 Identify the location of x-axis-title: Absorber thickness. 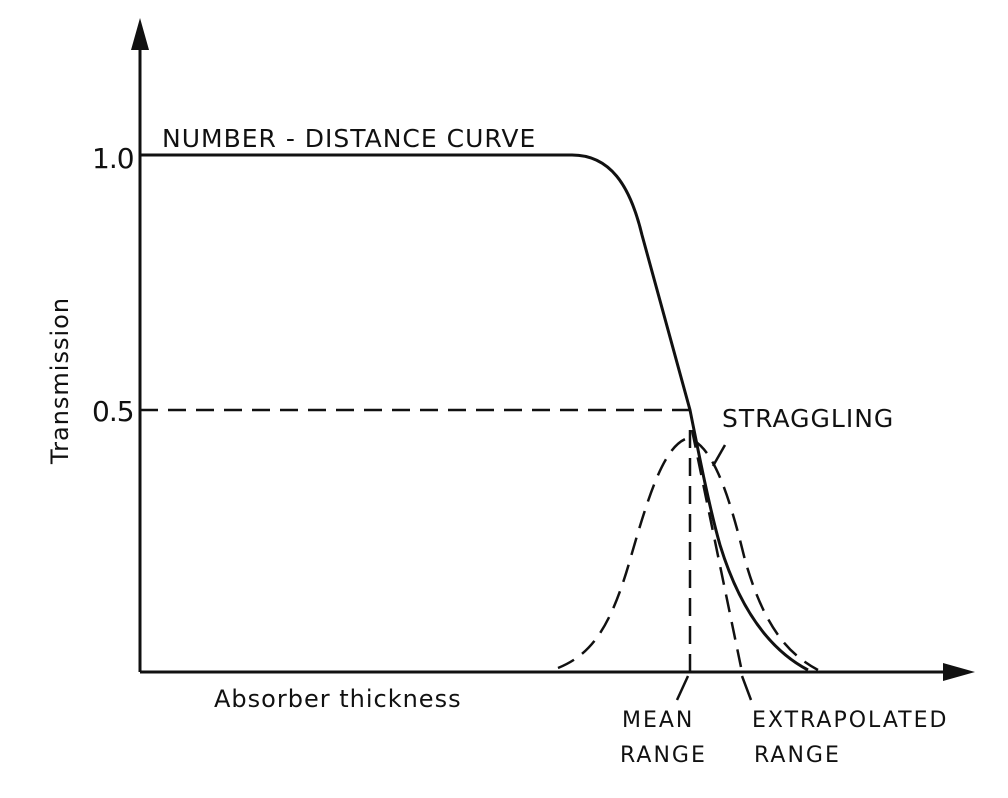
(338, 699).